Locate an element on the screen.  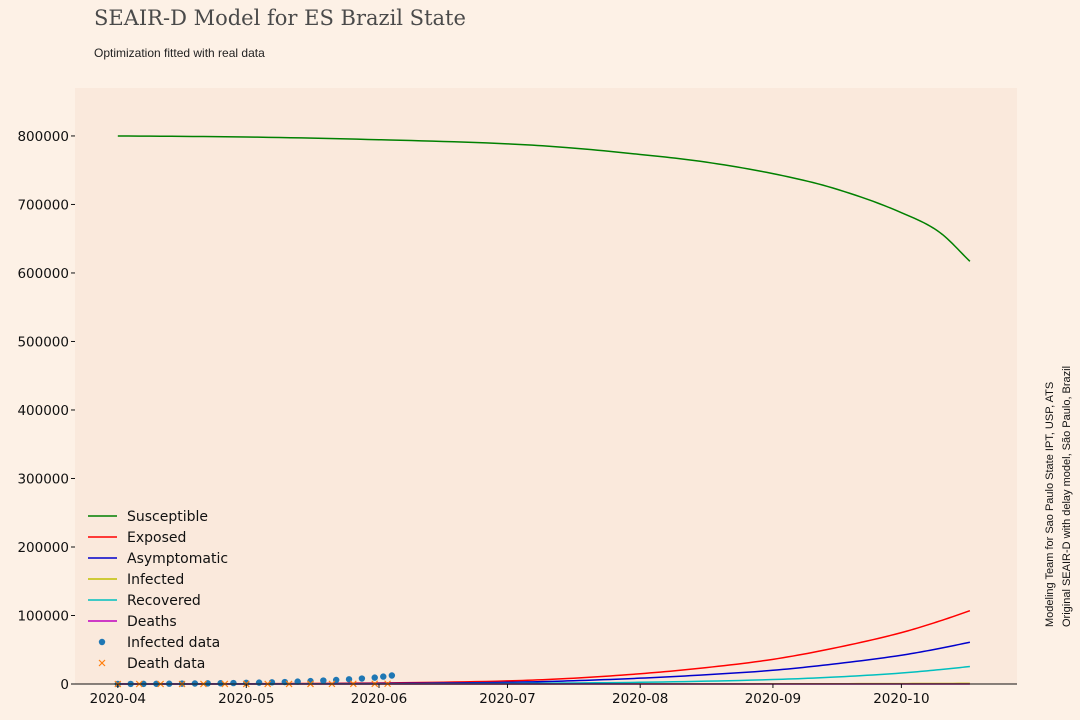
y-tick-label: 600000 is located at coordinates (43, 274).